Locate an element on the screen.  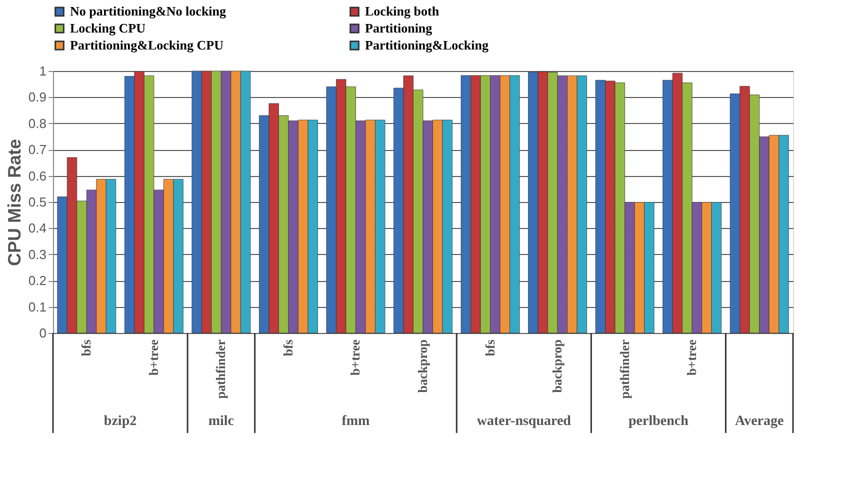
y-tick-label: 1 is located at coordinates (42, 71).